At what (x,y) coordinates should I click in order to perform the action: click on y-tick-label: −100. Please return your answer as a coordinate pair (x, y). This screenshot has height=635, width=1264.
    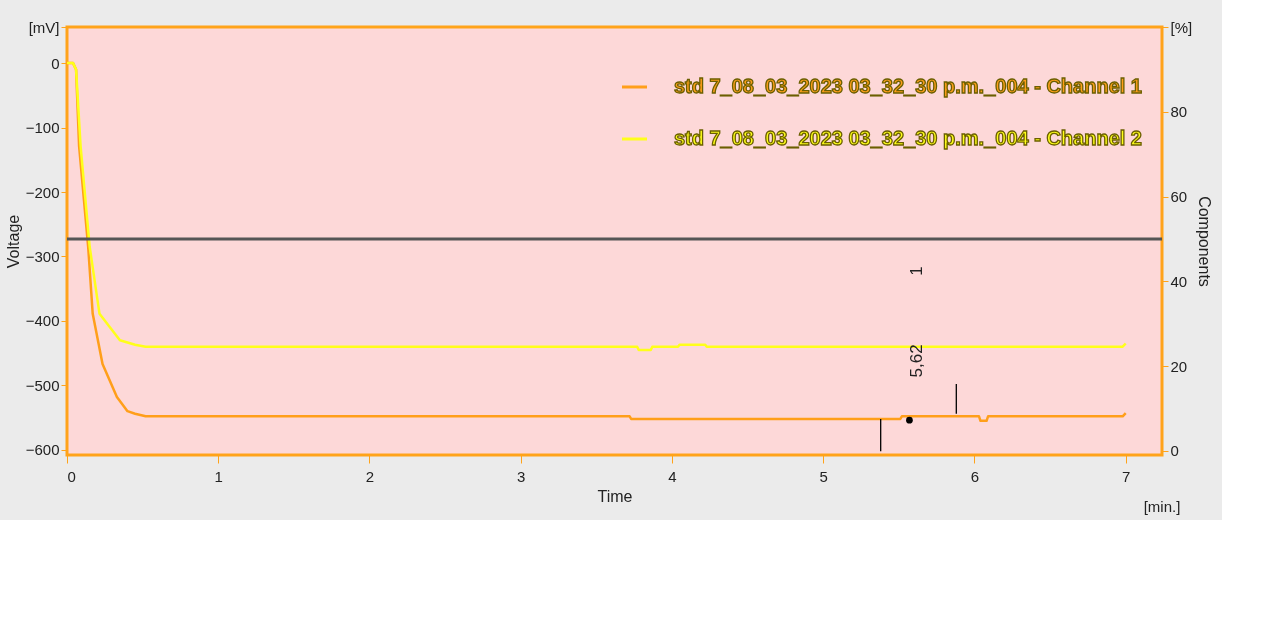
    Looking at the image, I should click on (42, 128).